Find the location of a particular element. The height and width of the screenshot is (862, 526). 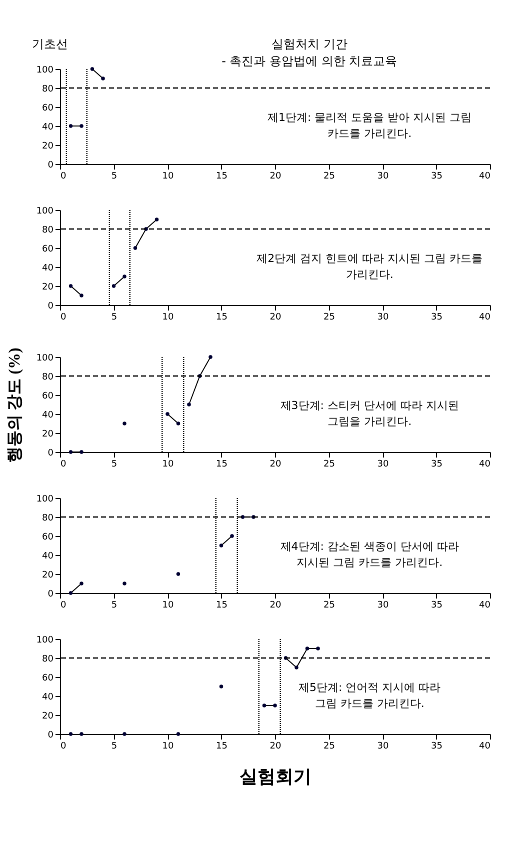

x-axis-title: 실험회기 is located at coordinates (276, 776).